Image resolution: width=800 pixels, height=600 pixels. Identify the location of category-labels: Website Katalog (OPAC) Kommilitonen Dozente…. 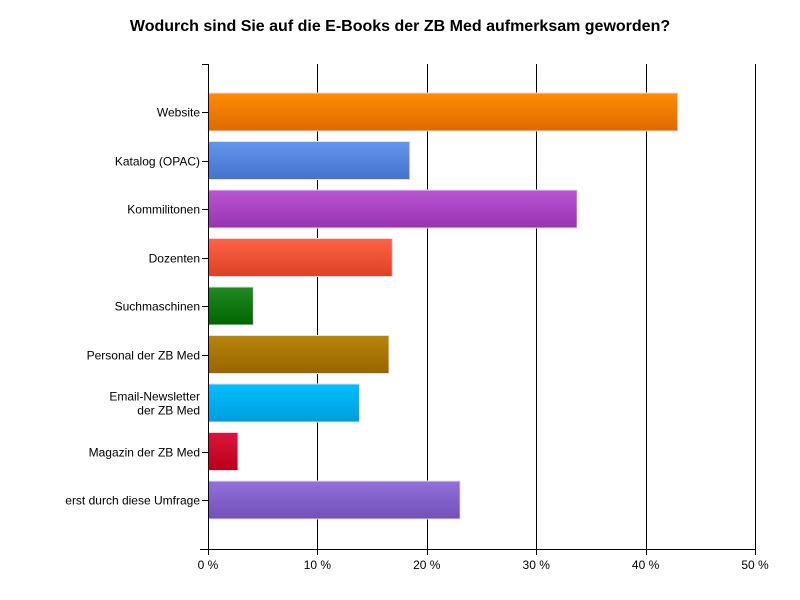
(132, 307).